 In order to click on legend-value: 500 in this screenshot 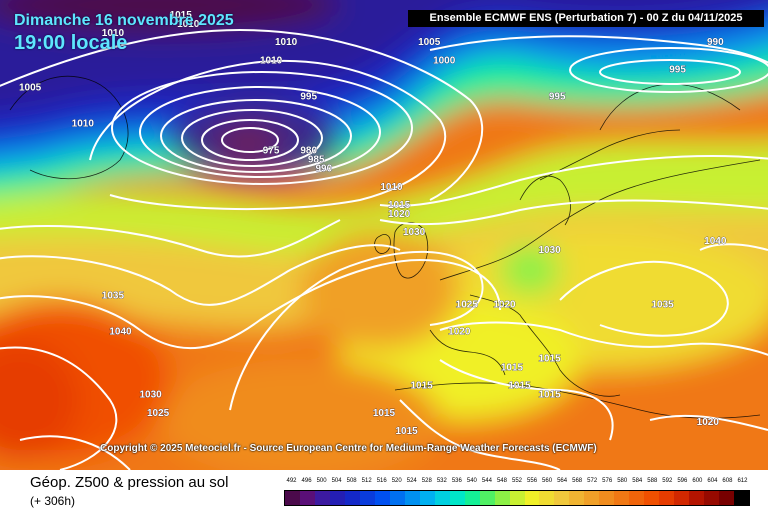, I will do `click(321, 481)`.